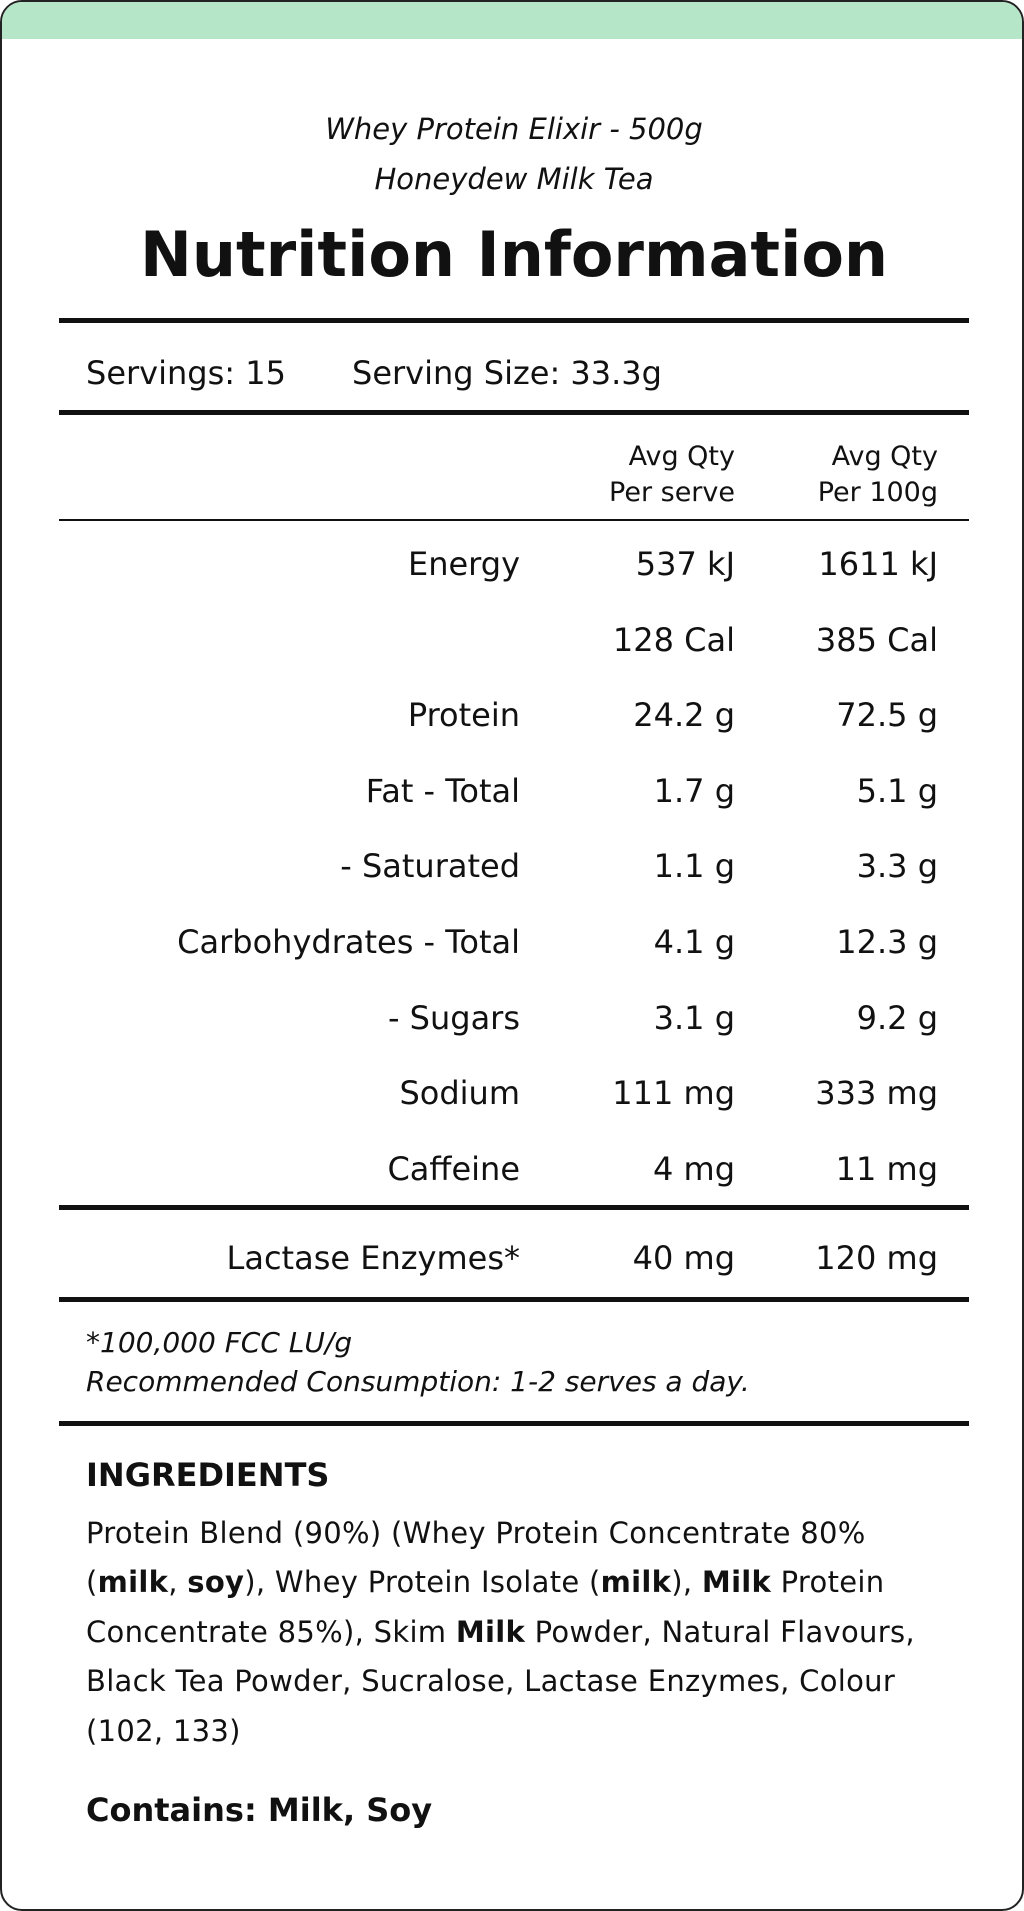 The image size is (1024, 1911). What do you see at coordinates (897, 1017) in the screenshot?
I see `value: 9.2 g` at bounding box center [897, 1017].